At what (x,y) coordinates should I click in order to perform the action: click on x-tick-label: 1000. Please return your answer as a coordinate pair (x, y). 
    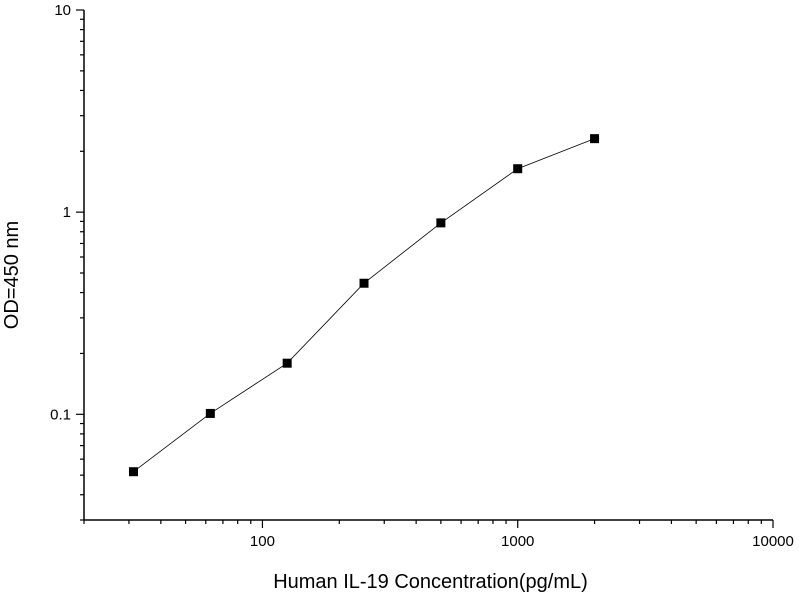
    Looking at the image, I should click on (517, 541).